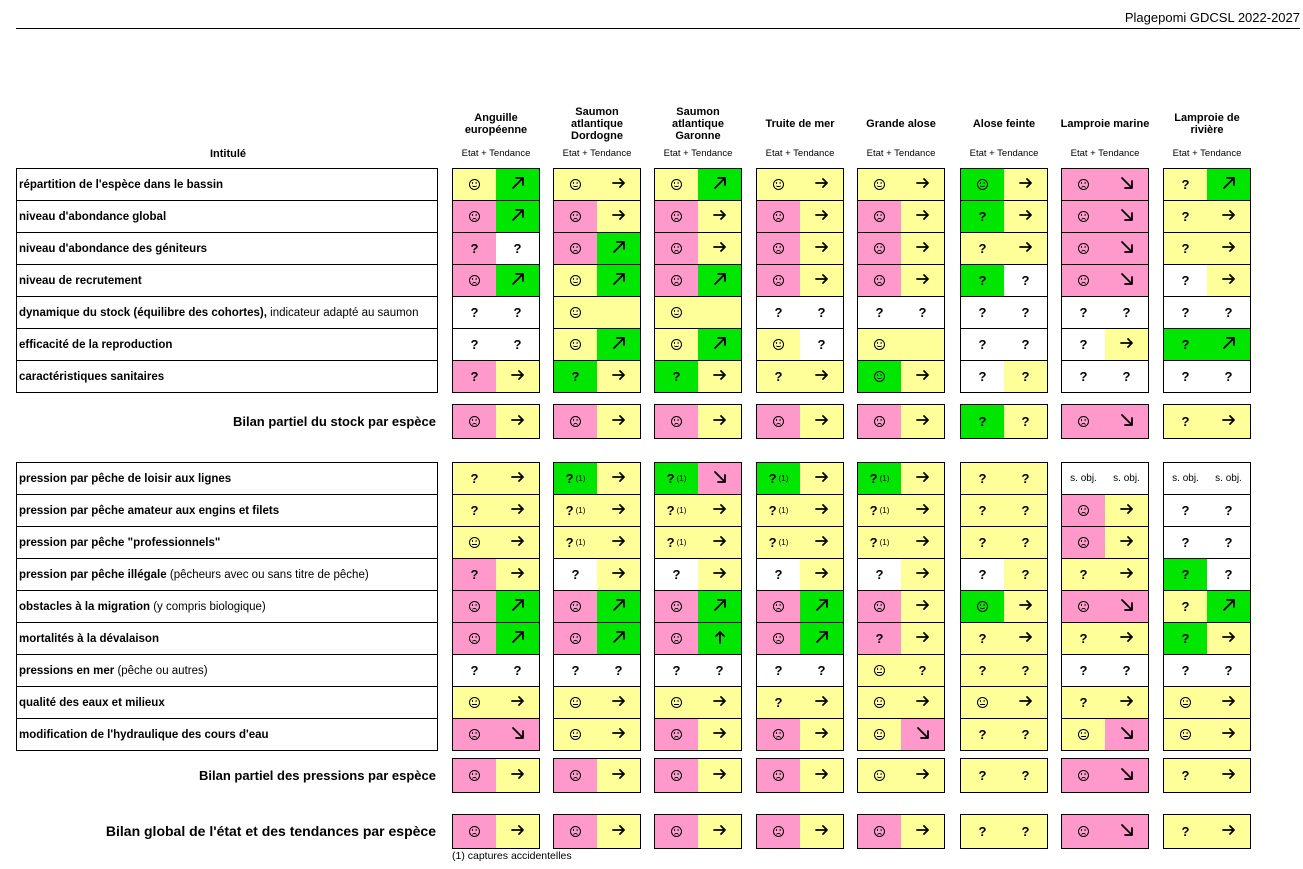  Describe the element at coordinates (1212, 17) in the screenshot. I see `document-title: Plagepomi GDCSL 2022-2027` at that location.